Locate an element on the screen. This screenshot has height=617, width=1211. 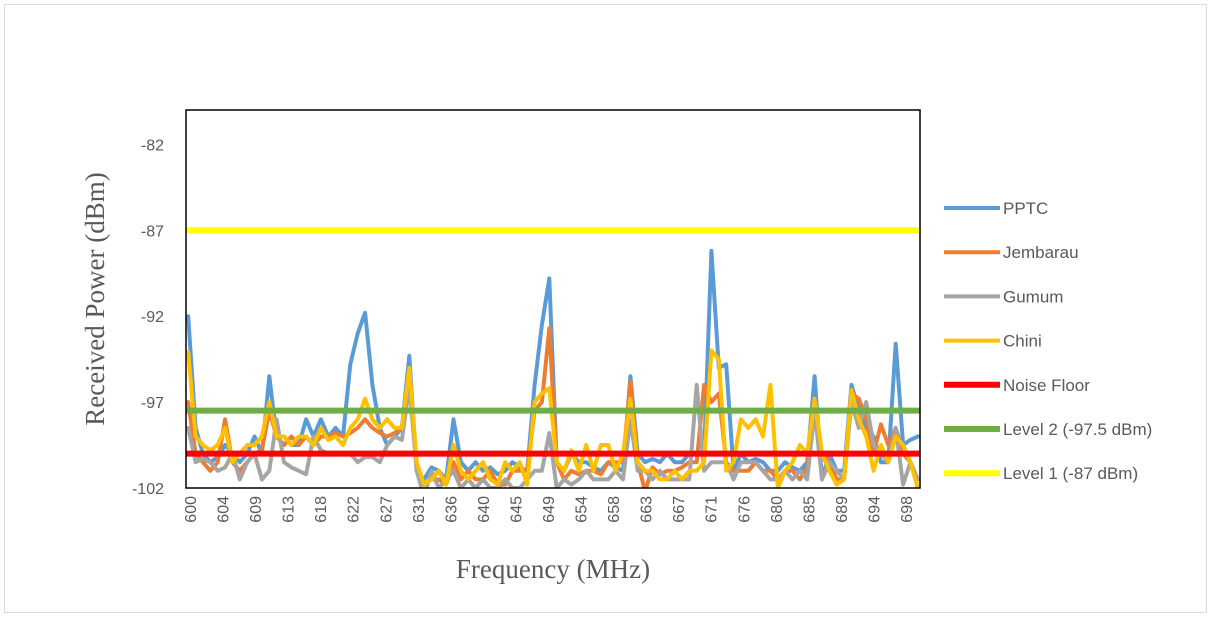
x-tick-label: 654 is located at coordinates (582, 509).